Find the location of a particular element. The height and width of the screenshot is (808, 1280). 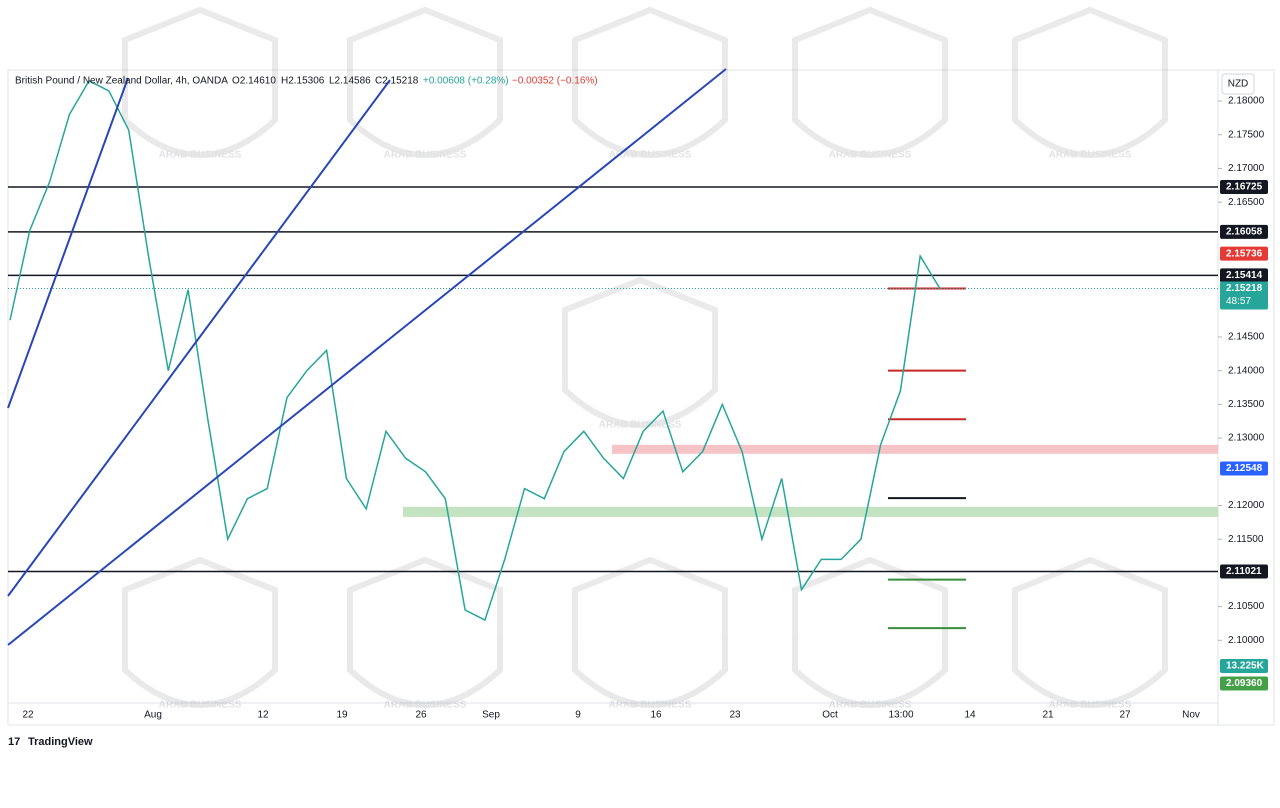

y-tick-label: 2.14000 is located at coordinates (1246, 370).